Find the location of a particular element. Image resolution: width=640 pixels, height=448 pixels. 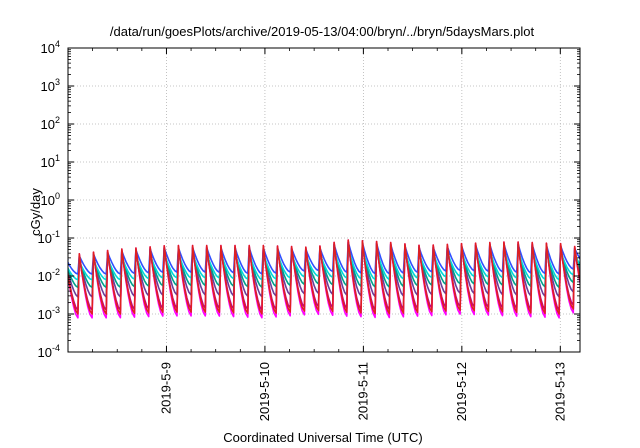

y-axis-label: cGy/day is located at coordinates (35, 212).